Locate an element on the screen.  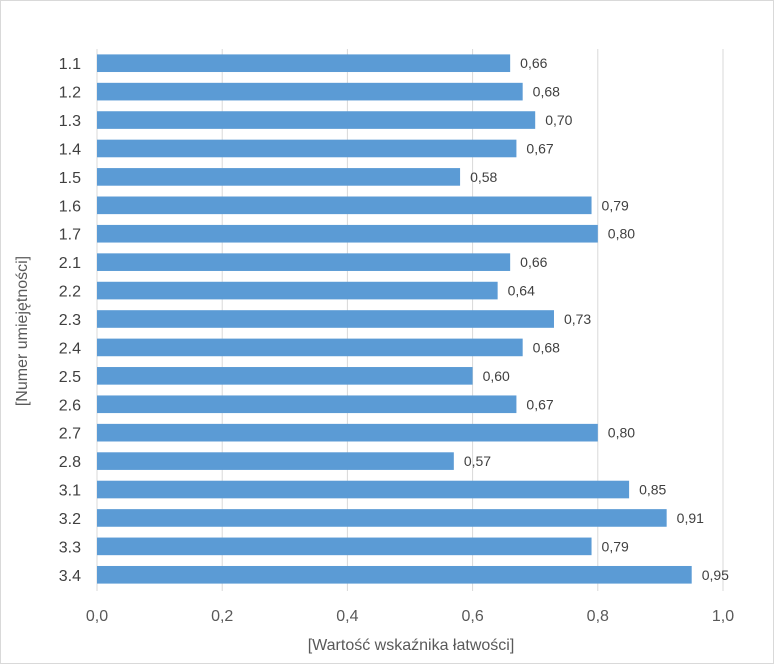
category-label-1-5: 1.5 is located at coordinates (70, 178).